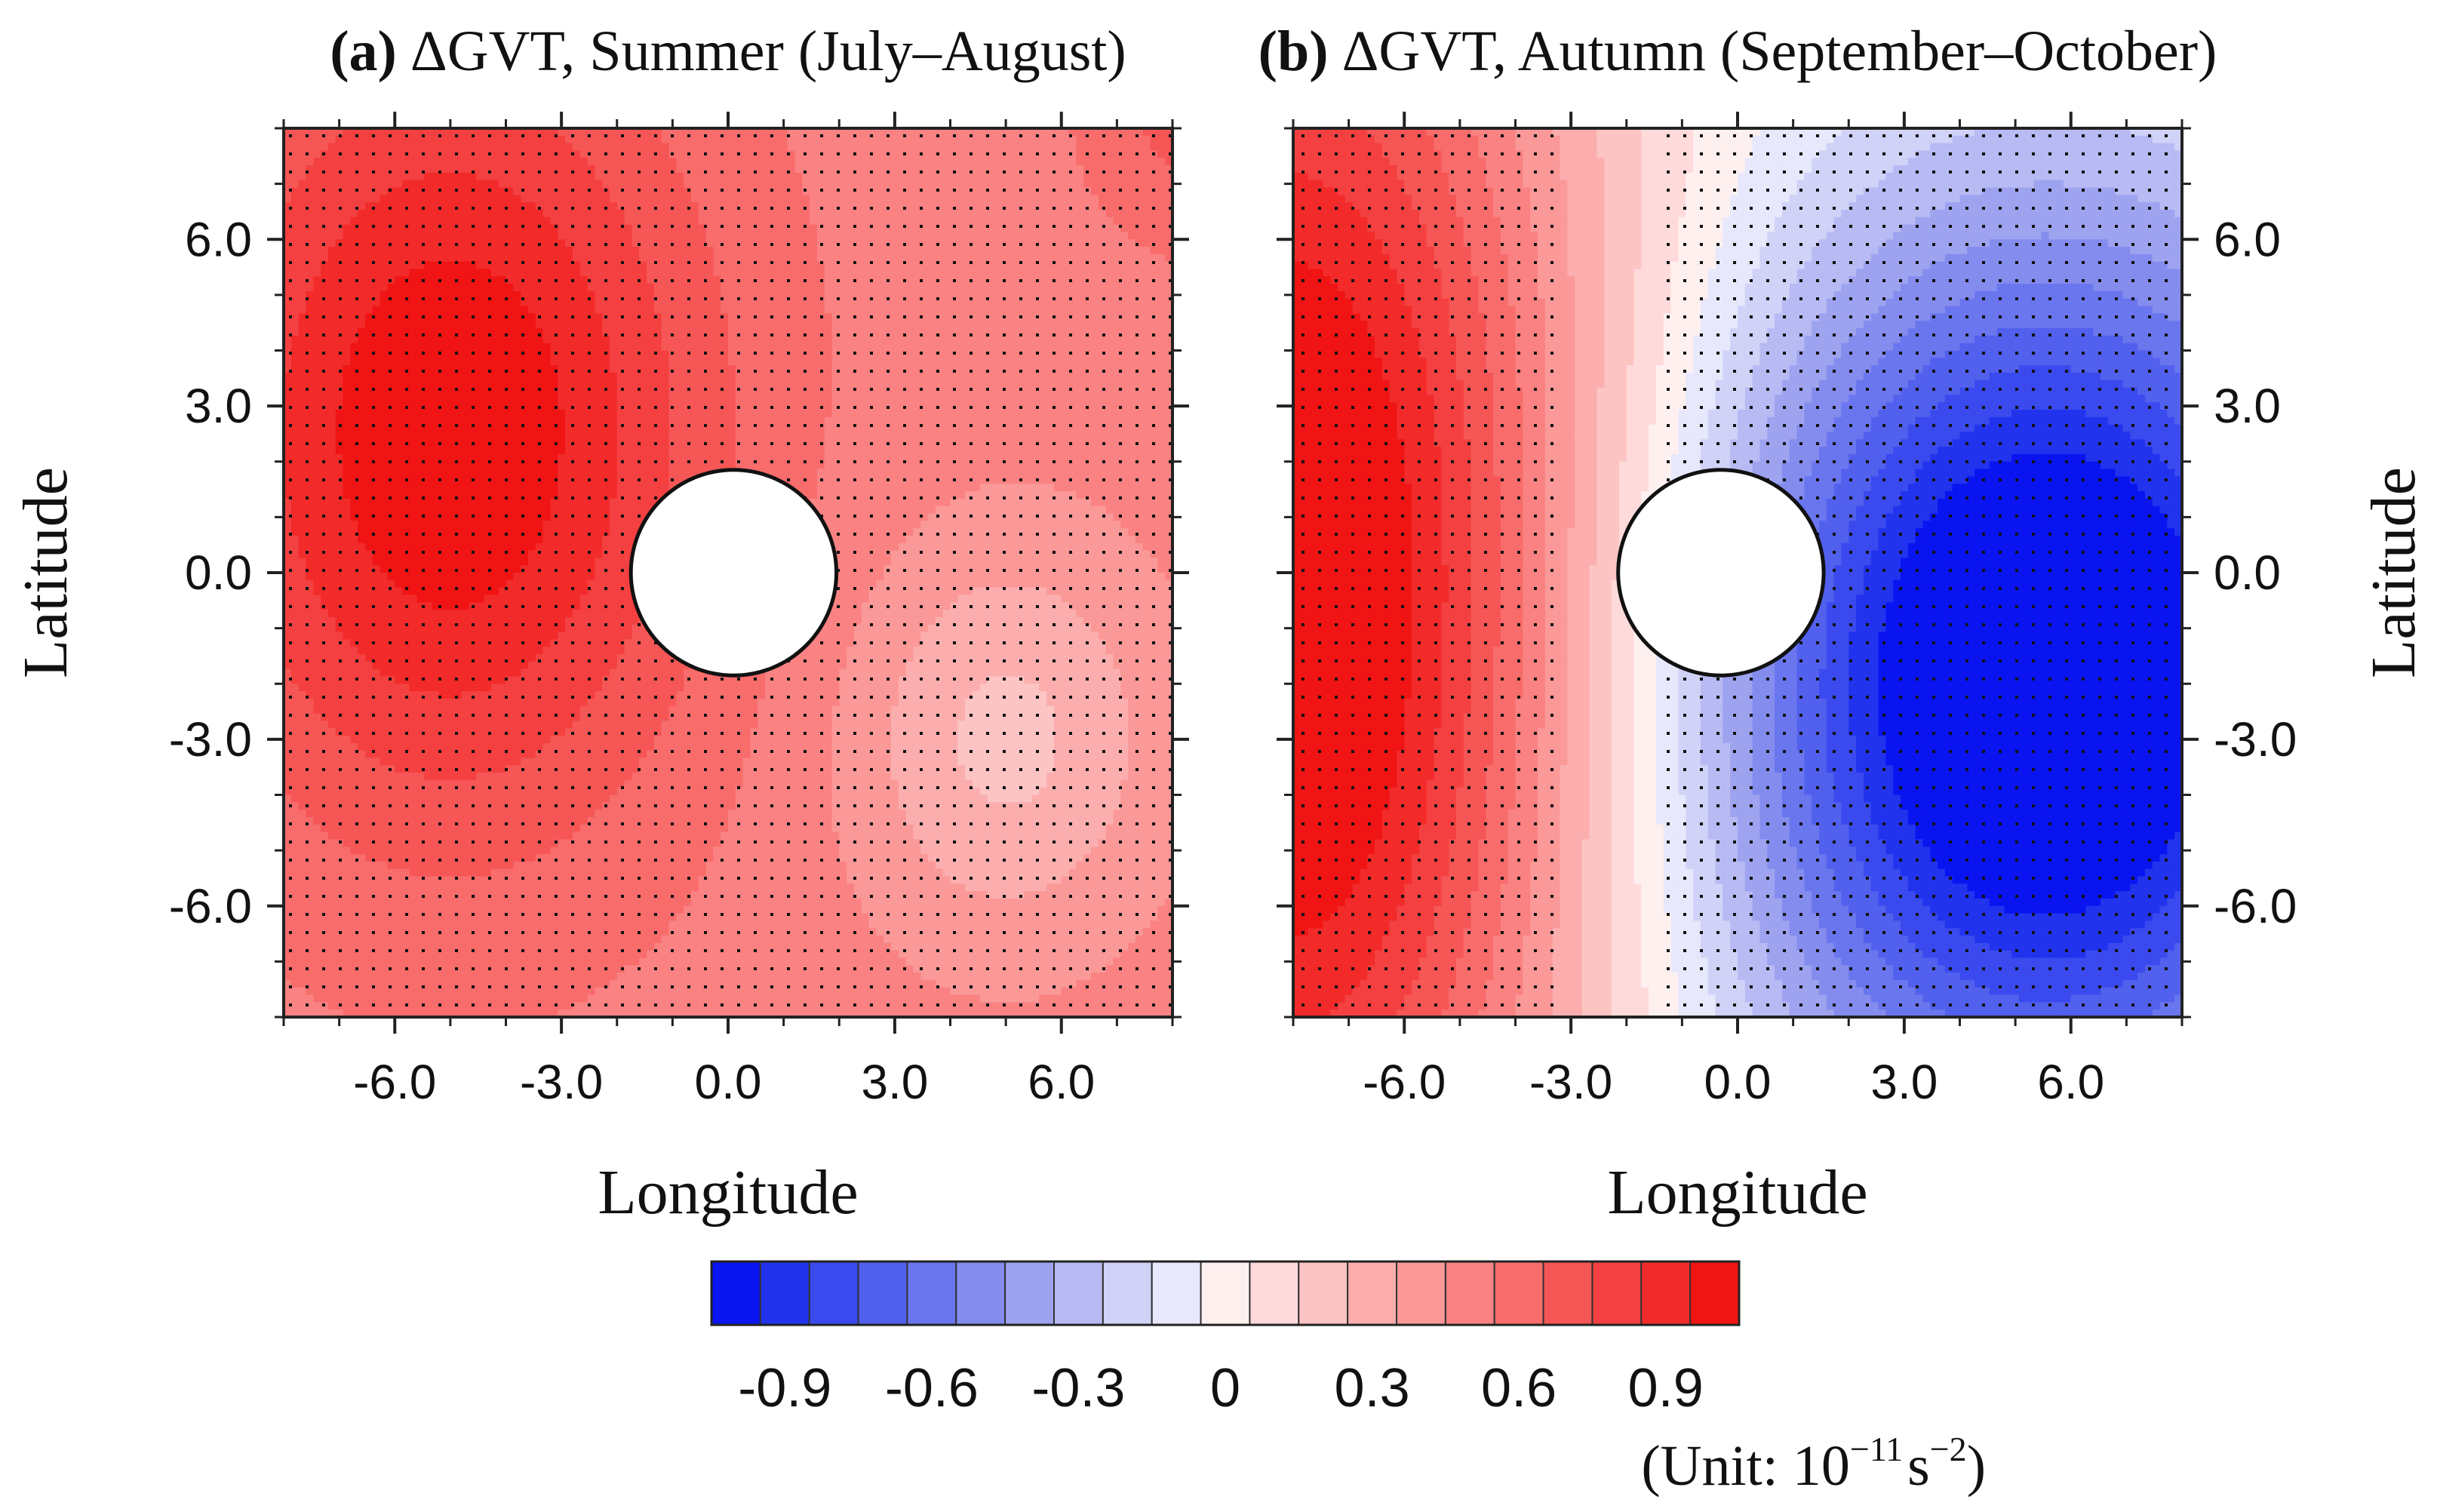  I want to click on panel-a-tag: (a), so click(363, 51).